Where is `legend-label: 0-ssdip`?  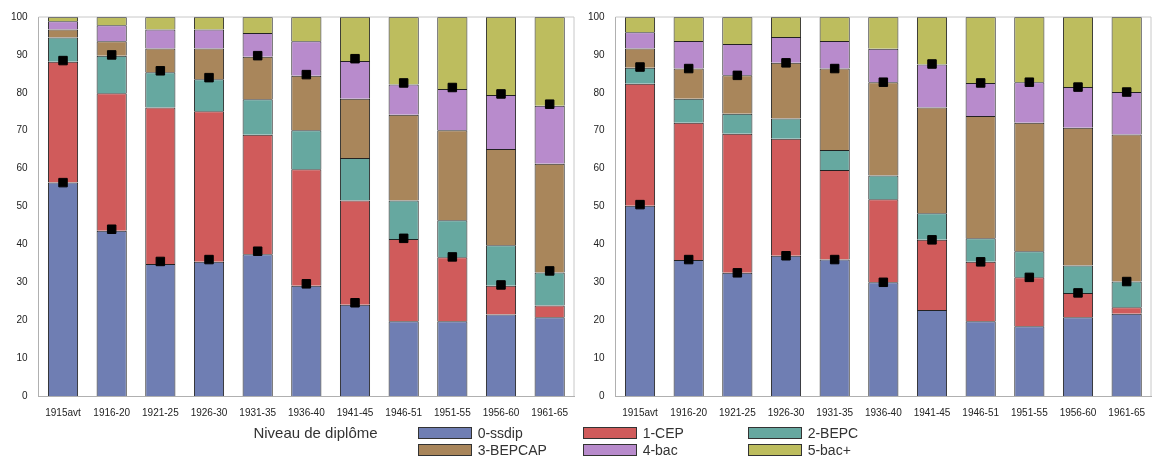
legend-label: 0-ssdip is located at coordinates (500, 432).